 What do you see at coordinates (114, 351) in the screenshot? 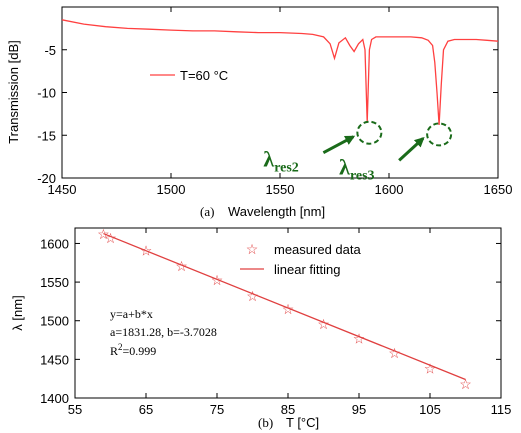
I see `fit-r-squared-r: R` at bounding box center [114, 351].